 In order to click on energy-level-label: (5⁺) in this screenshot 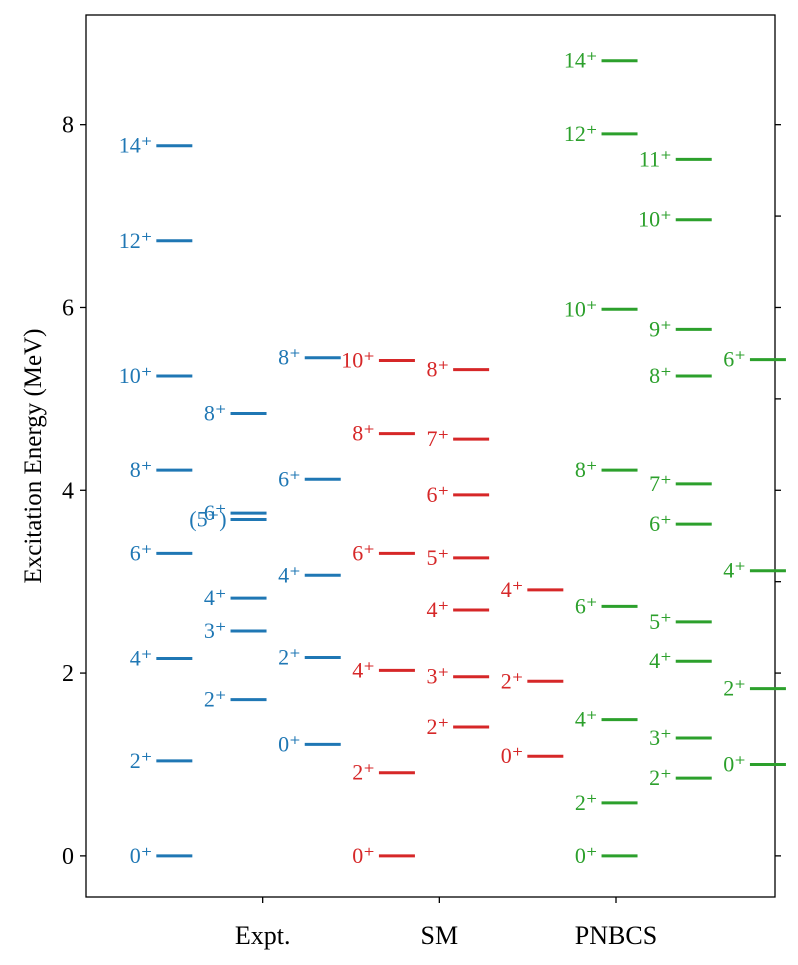, I will do `click(207, 519)`.